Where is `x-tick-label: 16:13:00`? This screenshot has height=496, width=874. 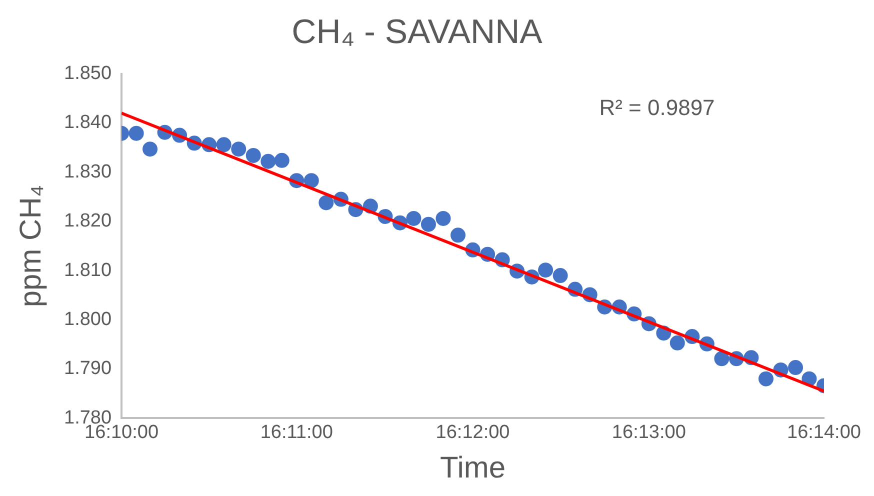 x-tick-label: 16:13:00 is located at coordinates (649, 432).